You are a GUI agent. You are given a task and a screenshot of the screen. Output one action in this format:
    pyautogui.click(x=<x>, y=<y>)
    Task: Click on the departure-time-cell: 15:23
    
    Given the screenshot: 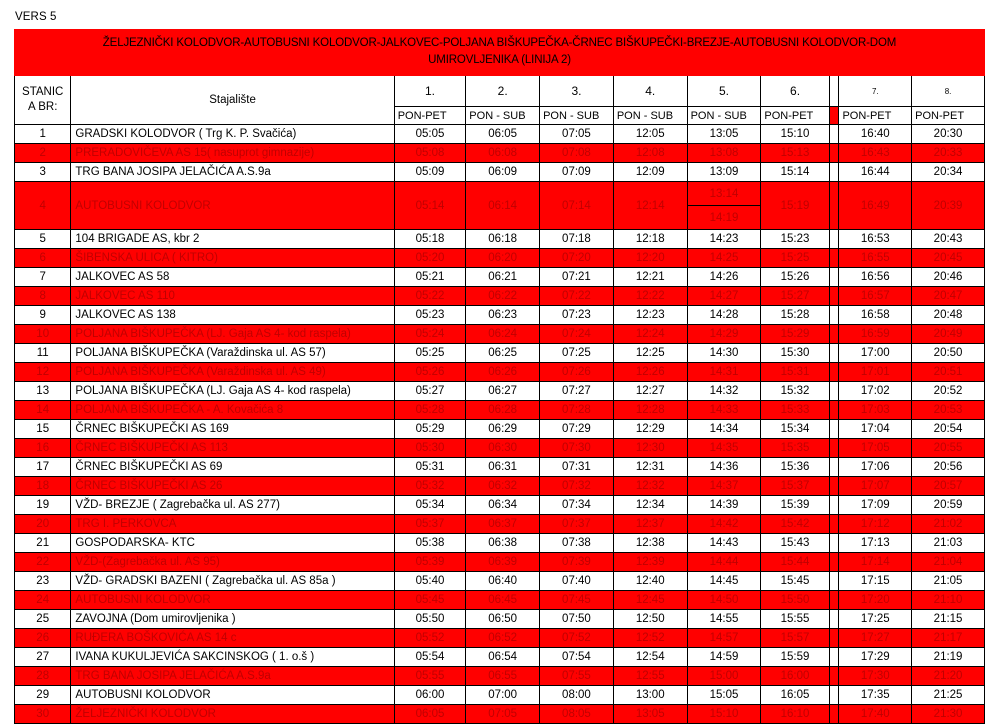 What is the action you would take?
    pyautogui.click(x=795, y=239)
    